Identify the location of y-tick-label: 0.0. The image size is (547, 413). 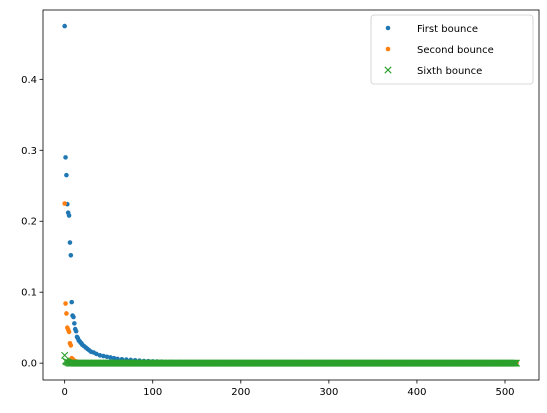
(29, 364).